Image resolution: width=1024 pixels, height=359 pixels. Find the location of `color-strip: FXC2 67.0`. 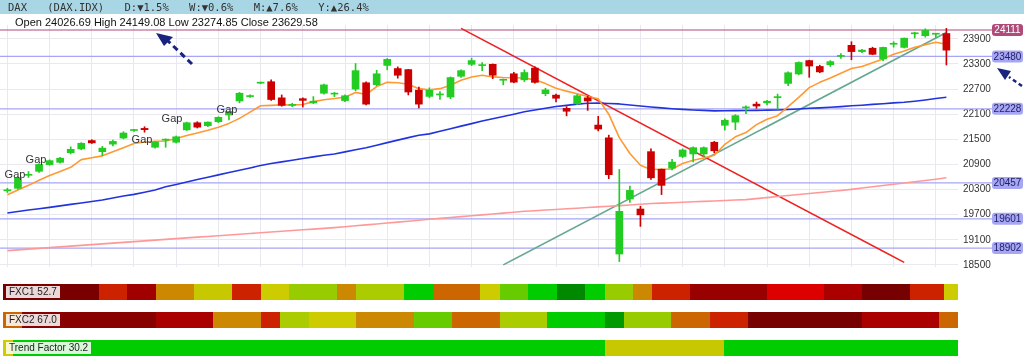

color-strip: FXC2 67.0 is located at coordinates (480, 320).